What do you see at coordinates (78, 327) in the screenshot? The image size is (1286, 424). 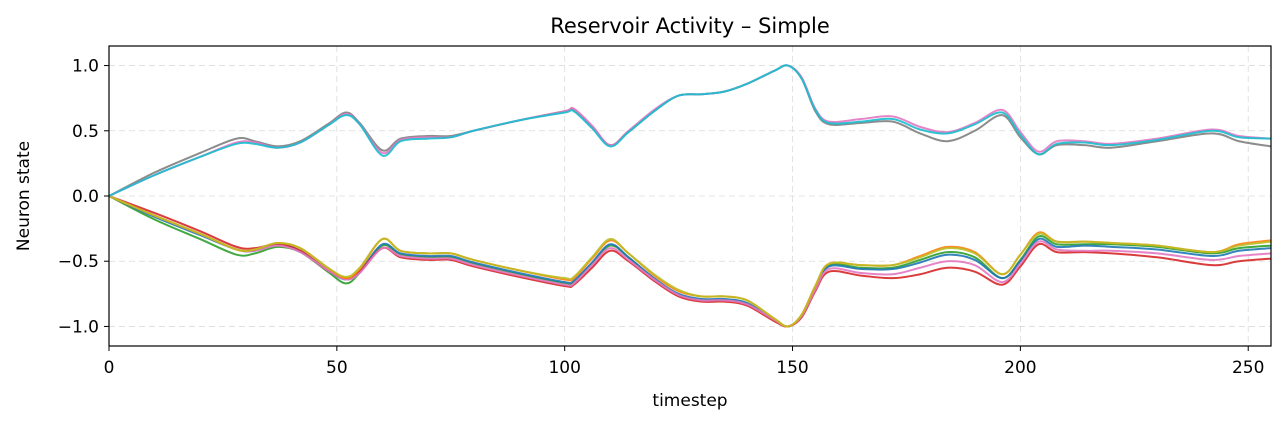 I see `y-tick-label: −1.0` at bounding box center [78, 327].